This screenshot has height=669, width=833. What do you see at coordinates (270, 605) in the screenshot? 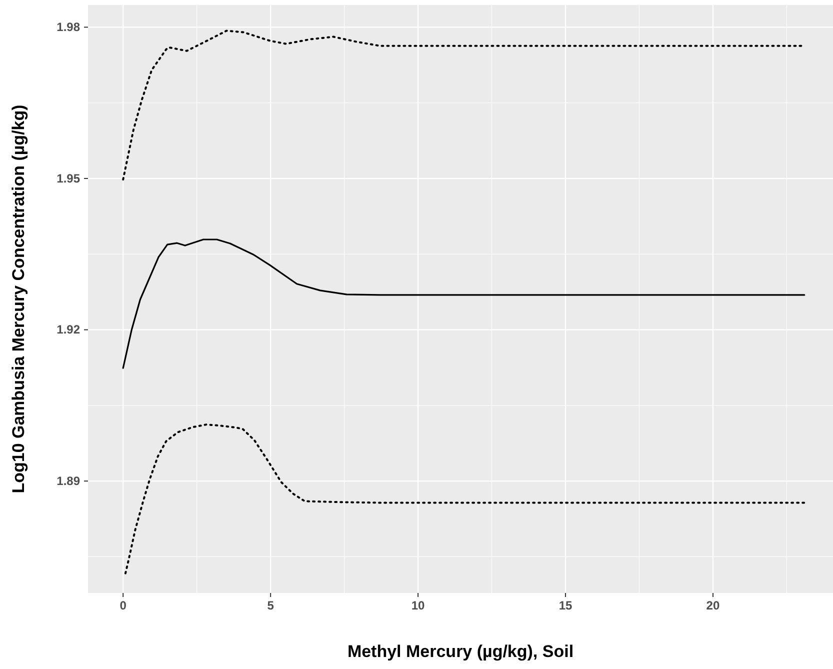
I see `x-tick-label: 5` at bounding box center [270, 605].